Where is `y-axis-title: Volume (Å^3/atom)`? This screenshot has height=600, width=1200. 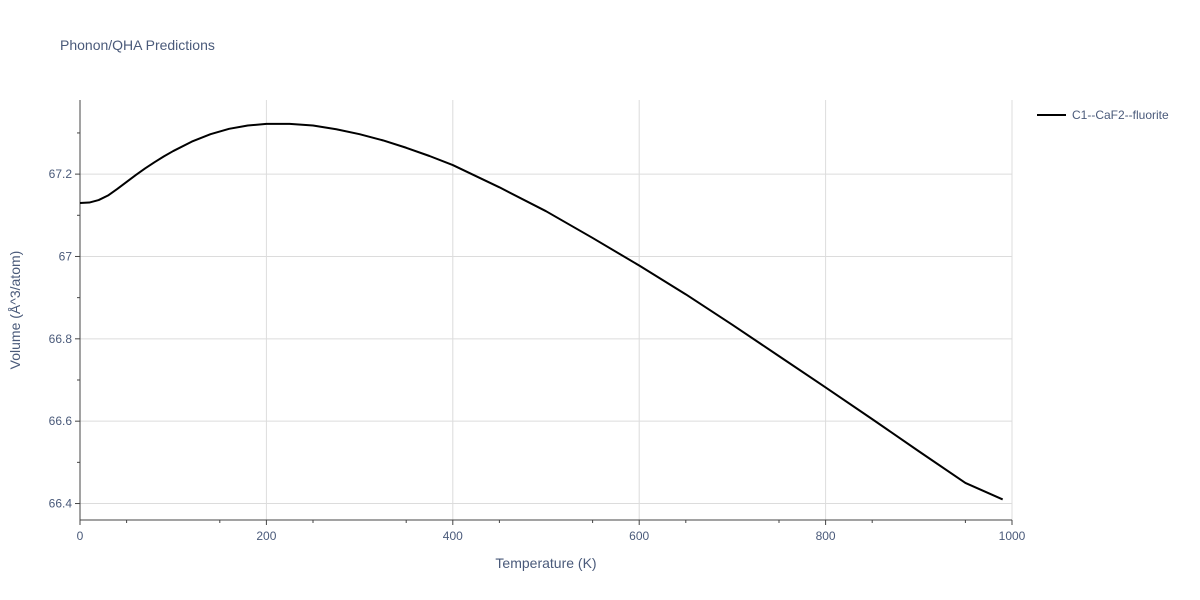 y-axis-title: Volume (Å^3/atom) is located at coordinates (15, 310).